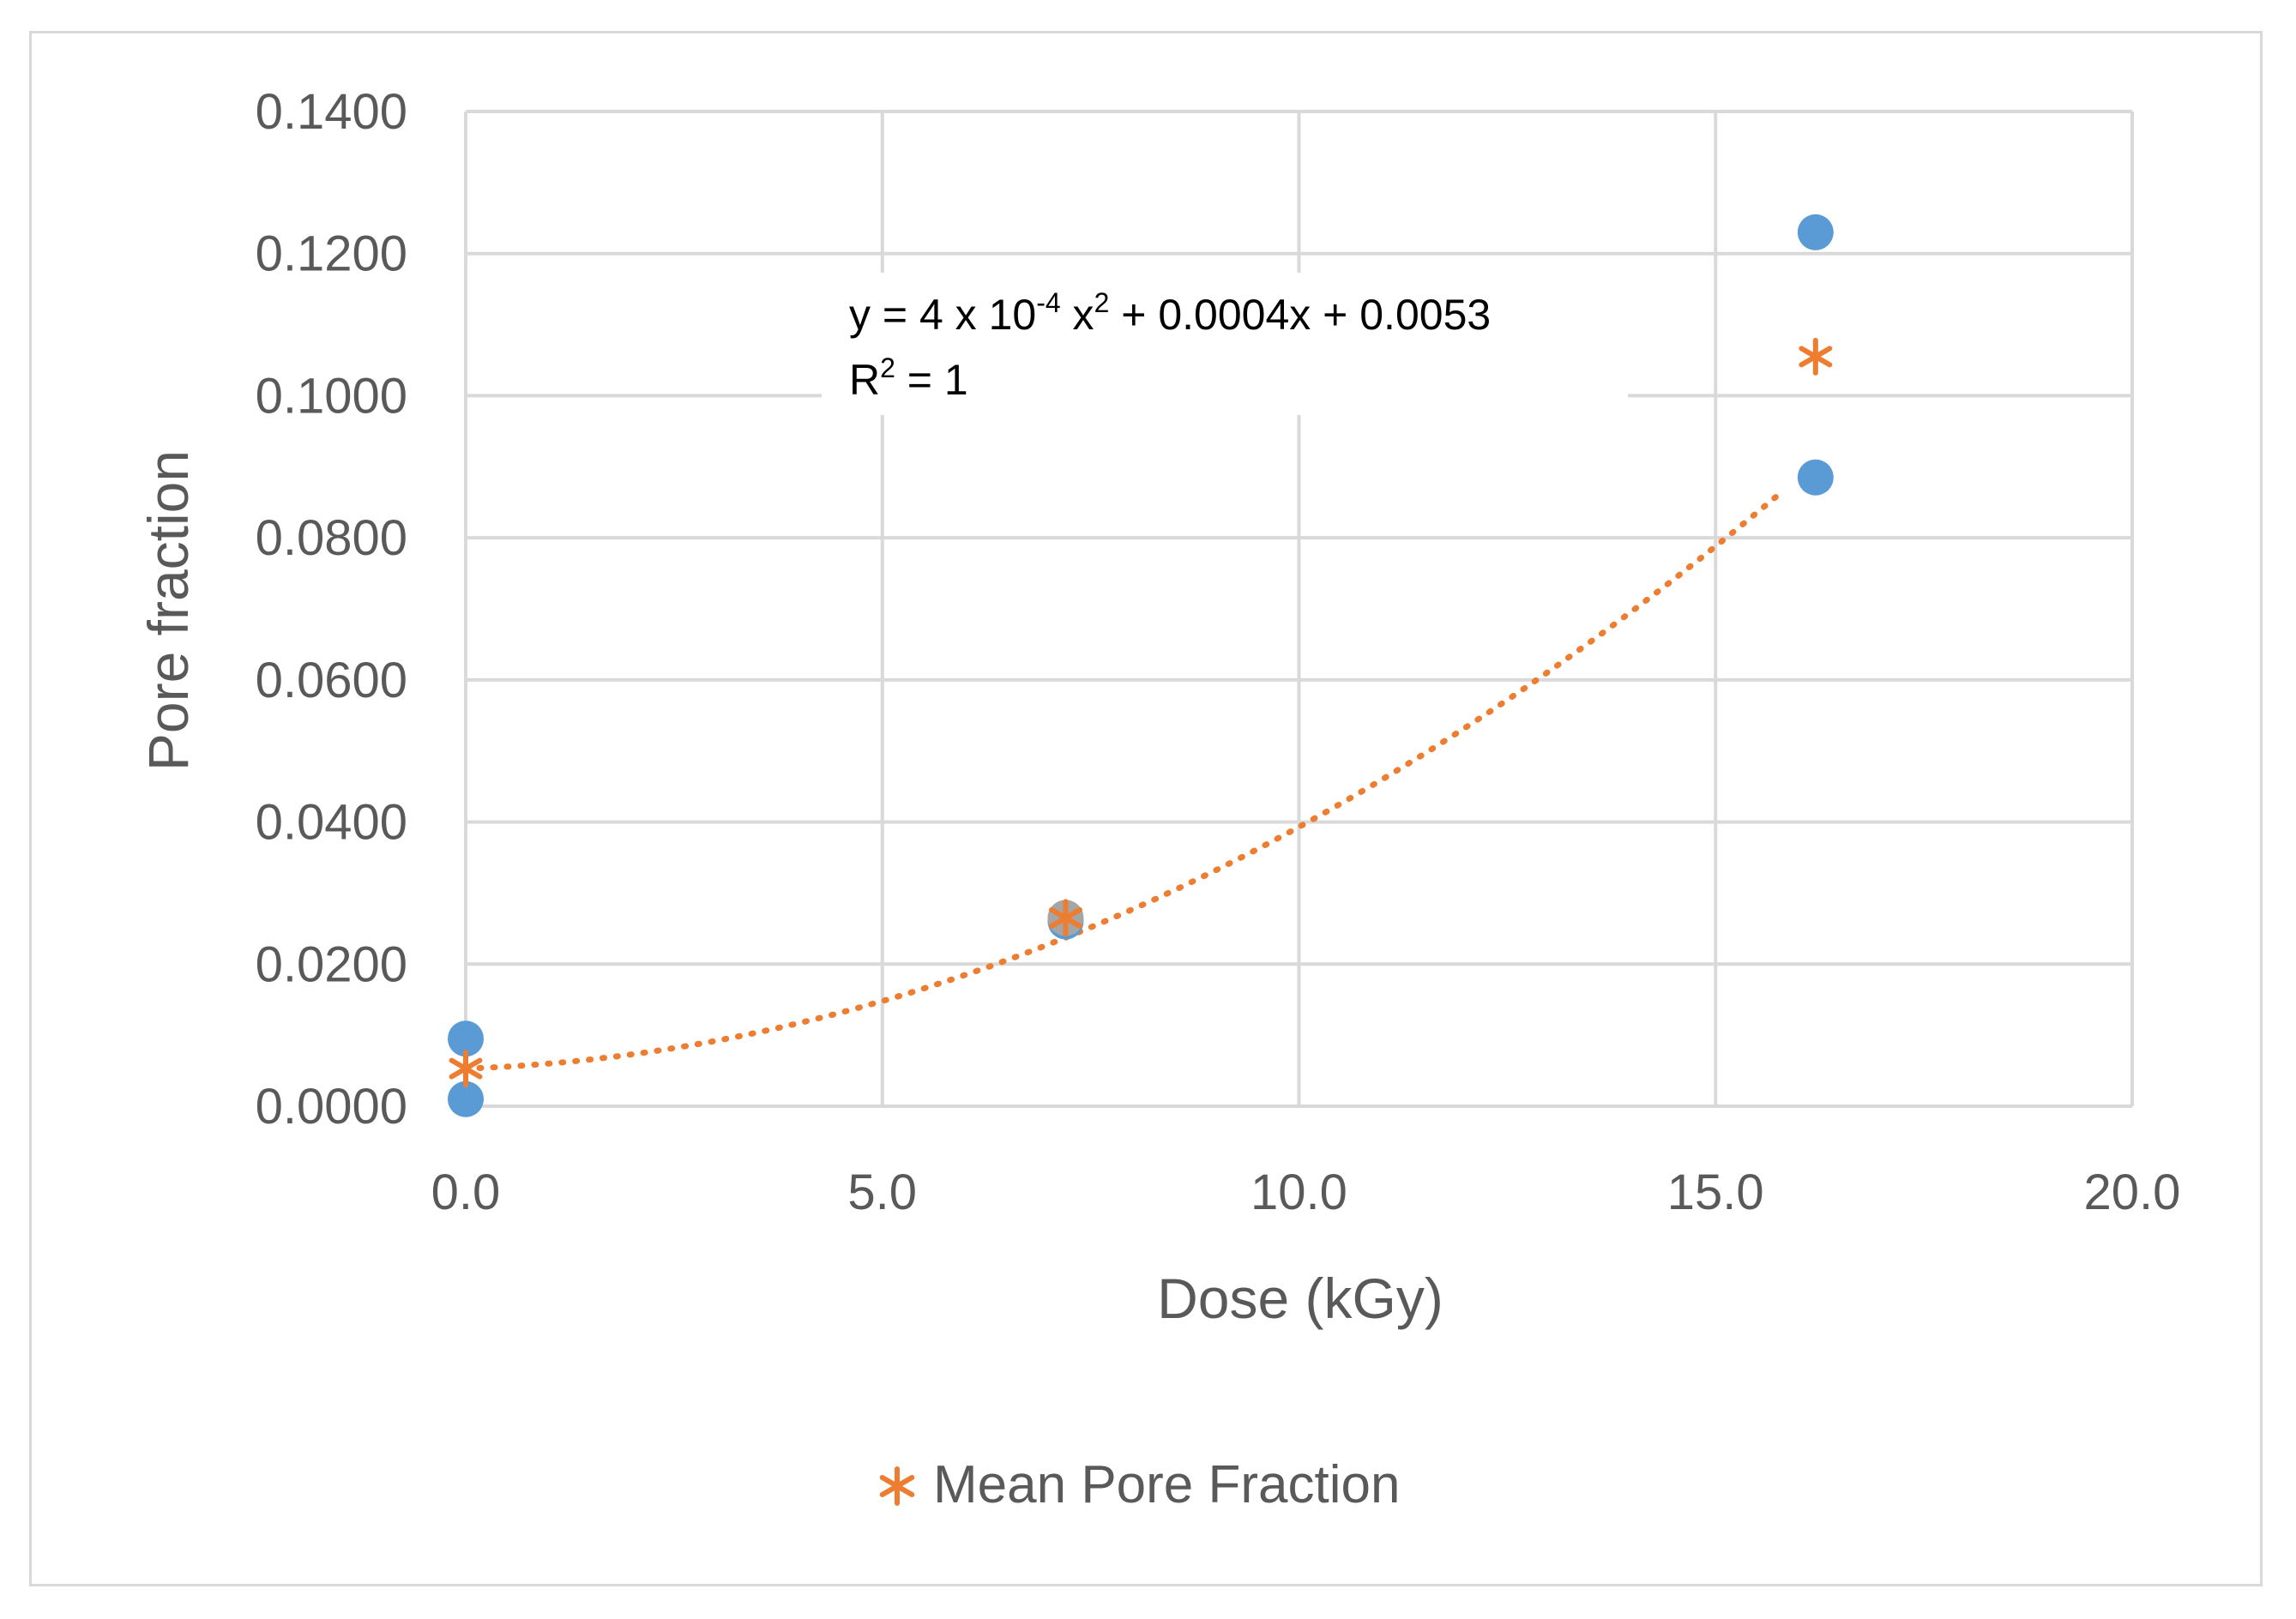 The height and width of the screenshot is (1619, 2296). Describe the element at coordinates (331, 112) in the screenshot. I see `y-tick-label: 0.1400` at that location.